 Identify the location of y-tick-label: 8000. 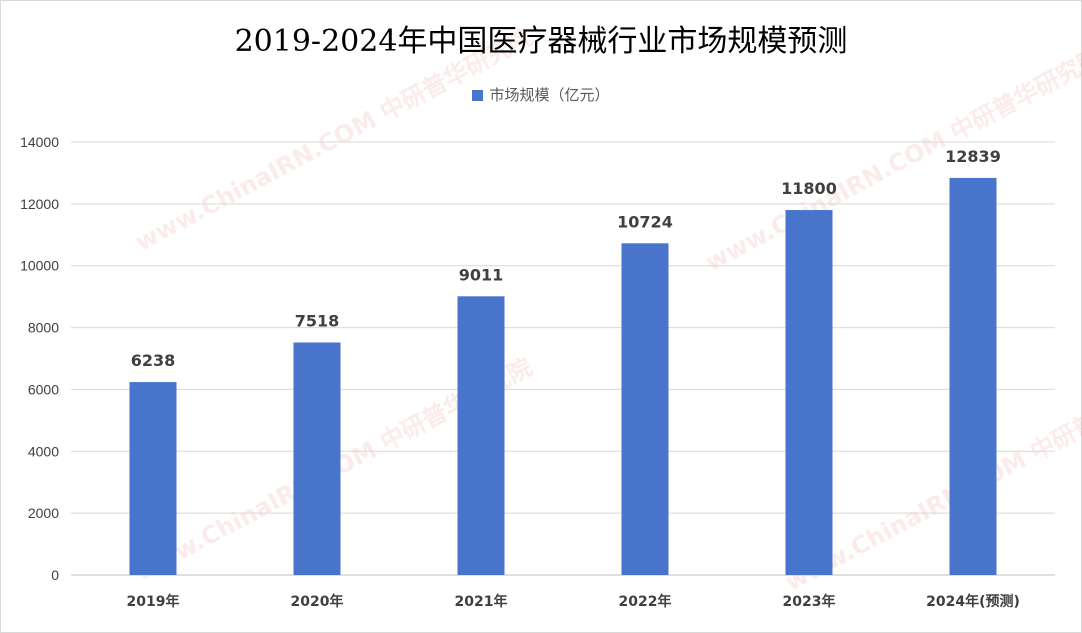
(43, 328).